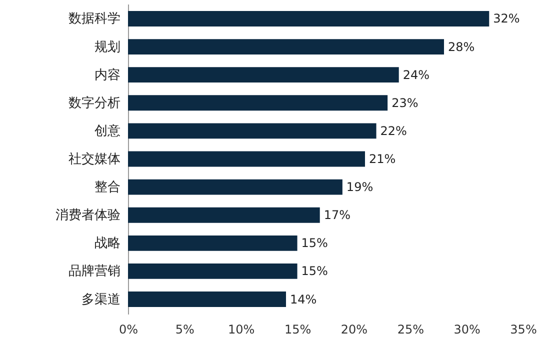 The image size is (550, 355). I want to click on data-label: 17%, so click(337, 215).